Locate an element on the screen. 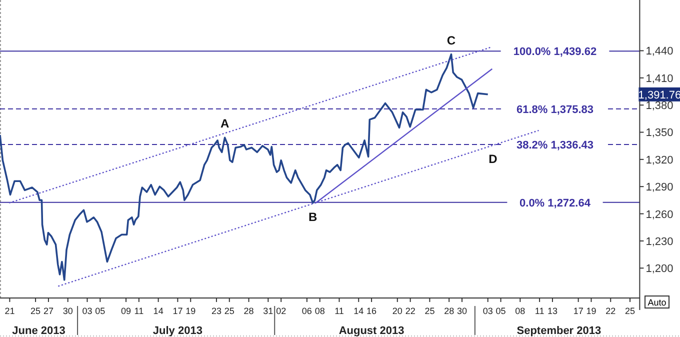 The height and width of the screenshot is (337, 680). y-tick-label: 1,290 is located at coordinates (660, 188).